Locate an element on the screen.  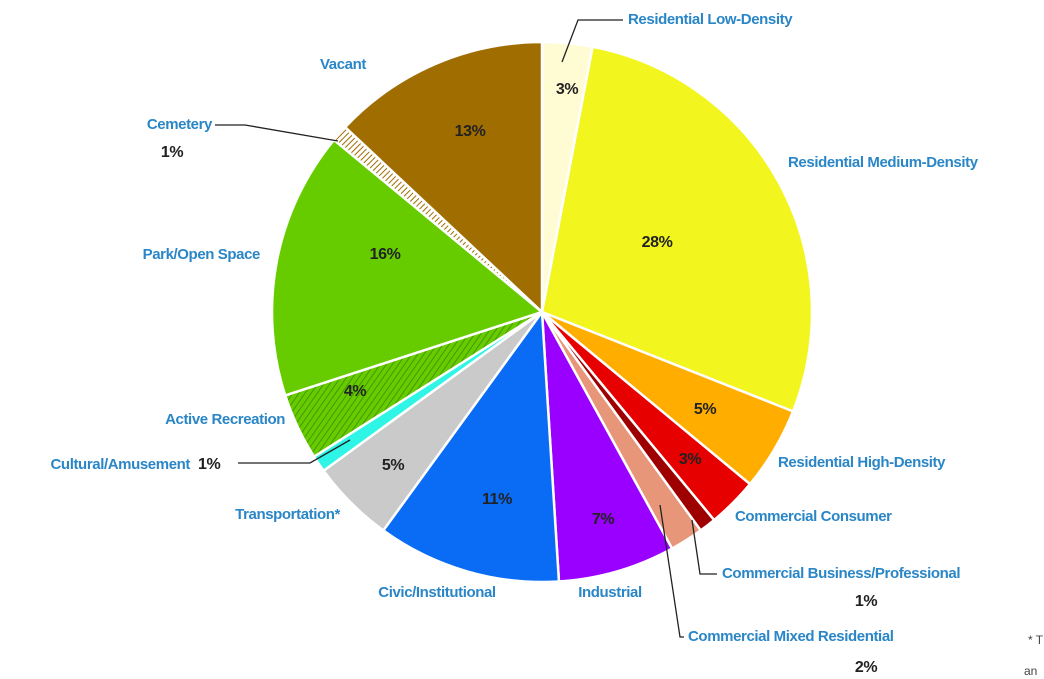
slice-label: Active Recreation is located at coordinates (225, 419).